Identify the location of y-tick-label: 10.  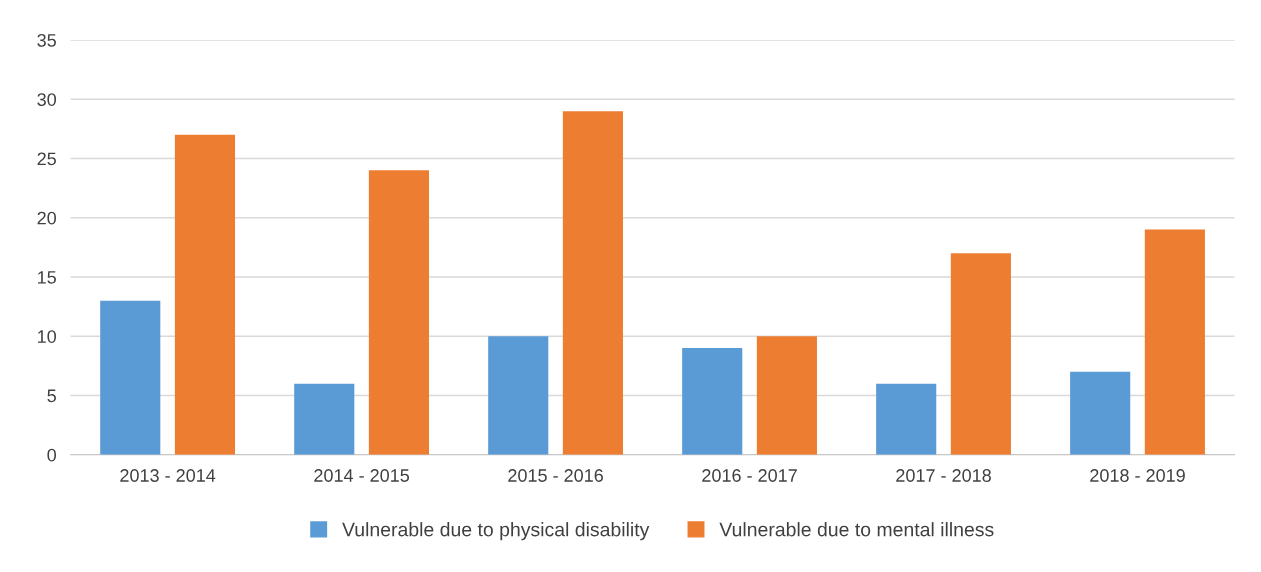
(47, 336).